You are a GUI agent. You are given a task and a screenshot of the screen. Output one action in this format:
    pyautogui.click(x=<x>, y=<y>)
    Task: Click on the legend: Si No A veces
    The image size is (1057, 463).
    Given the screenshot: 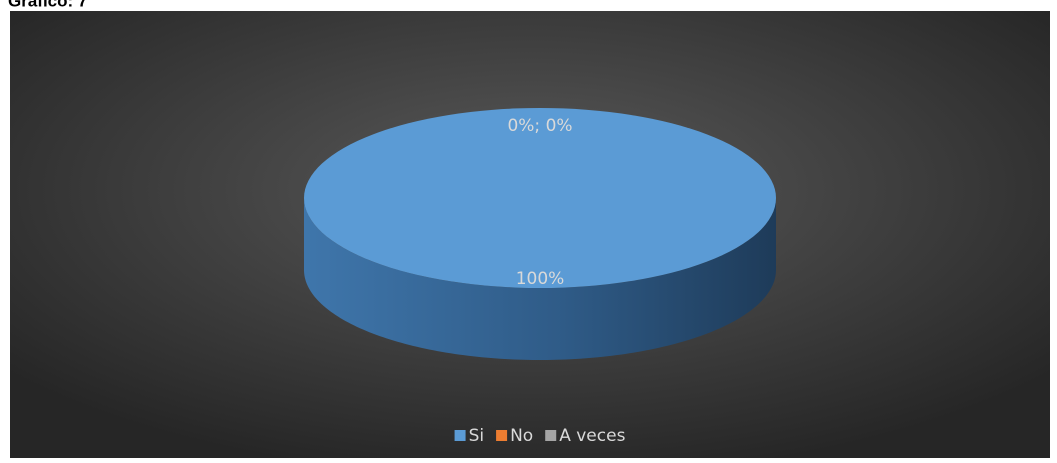 What is the action you would take?
    pyautogui.click(x=540, y=436)
    